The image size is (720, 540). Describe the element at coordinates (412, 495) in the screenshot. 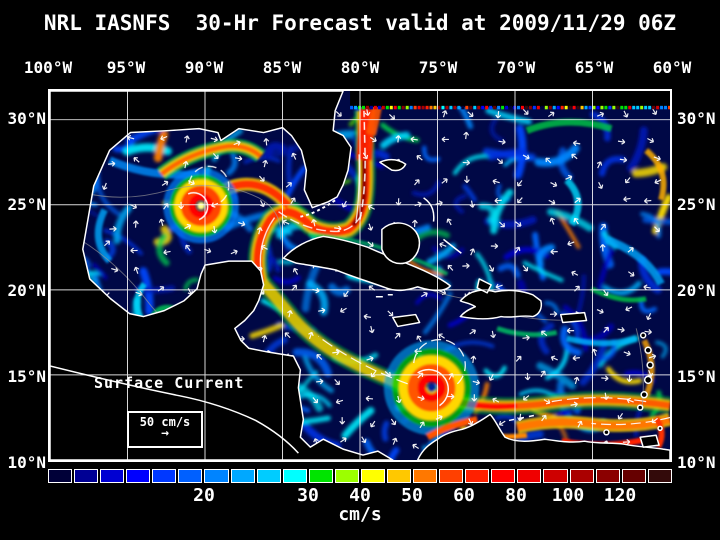

I see `colorbar-tick-label: 50` at that location.